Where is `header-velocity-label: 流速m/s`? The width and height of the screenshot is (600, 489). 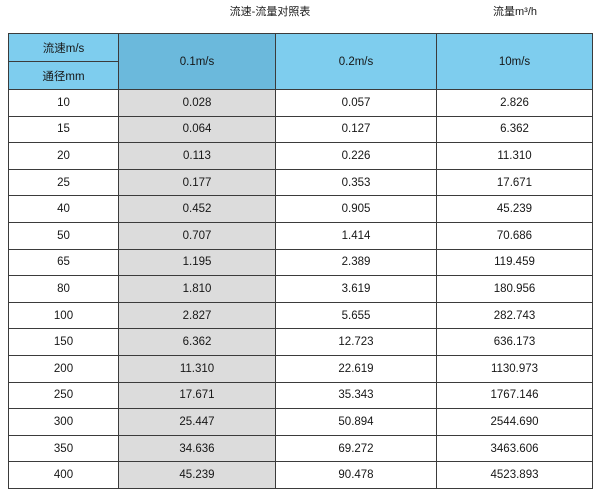 header-velocity-label: 流速m/s is located at coordinates (63, 47).